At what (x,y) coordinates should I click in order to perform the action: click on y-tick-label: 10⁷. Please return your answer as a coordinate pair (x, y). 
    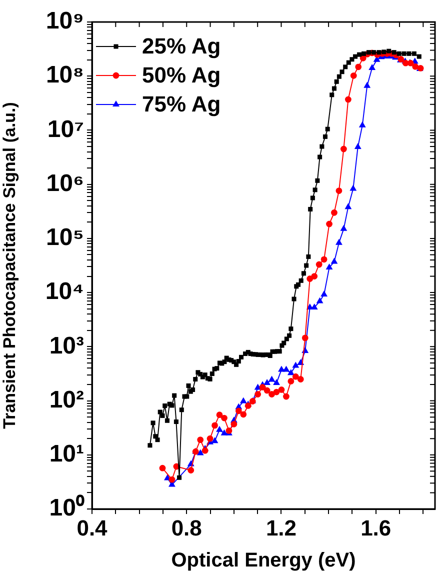
    Looking at the image, I should click on (65, 129).